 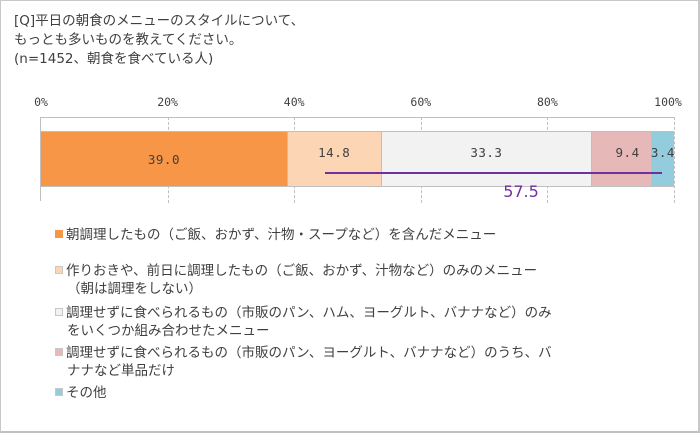 I want to click on gridline, so click(x=674, y=160).